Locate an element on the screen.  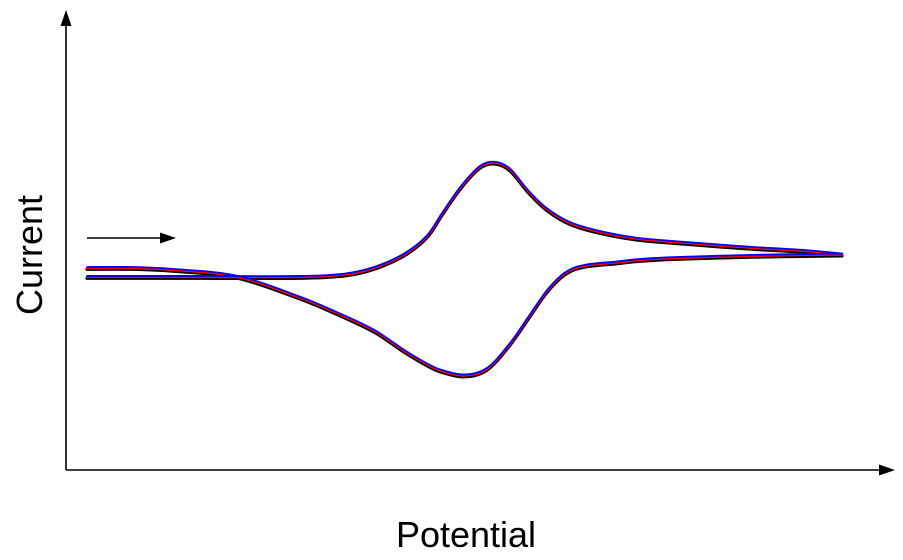
y-axis-title: Current is located at coordinates (29, 255).